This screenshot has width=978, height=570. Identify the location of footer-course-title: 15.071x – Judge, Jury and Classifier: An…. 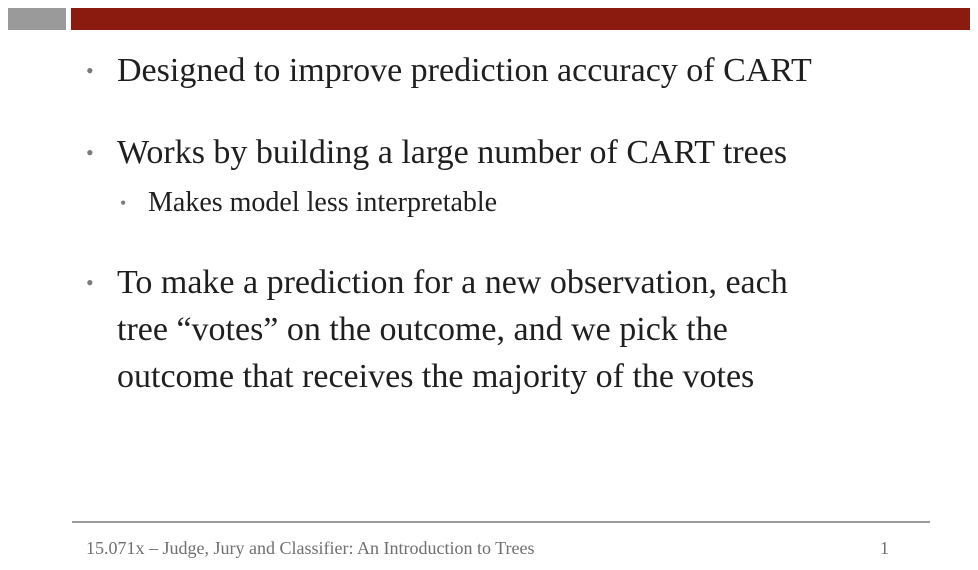
(310, 548).